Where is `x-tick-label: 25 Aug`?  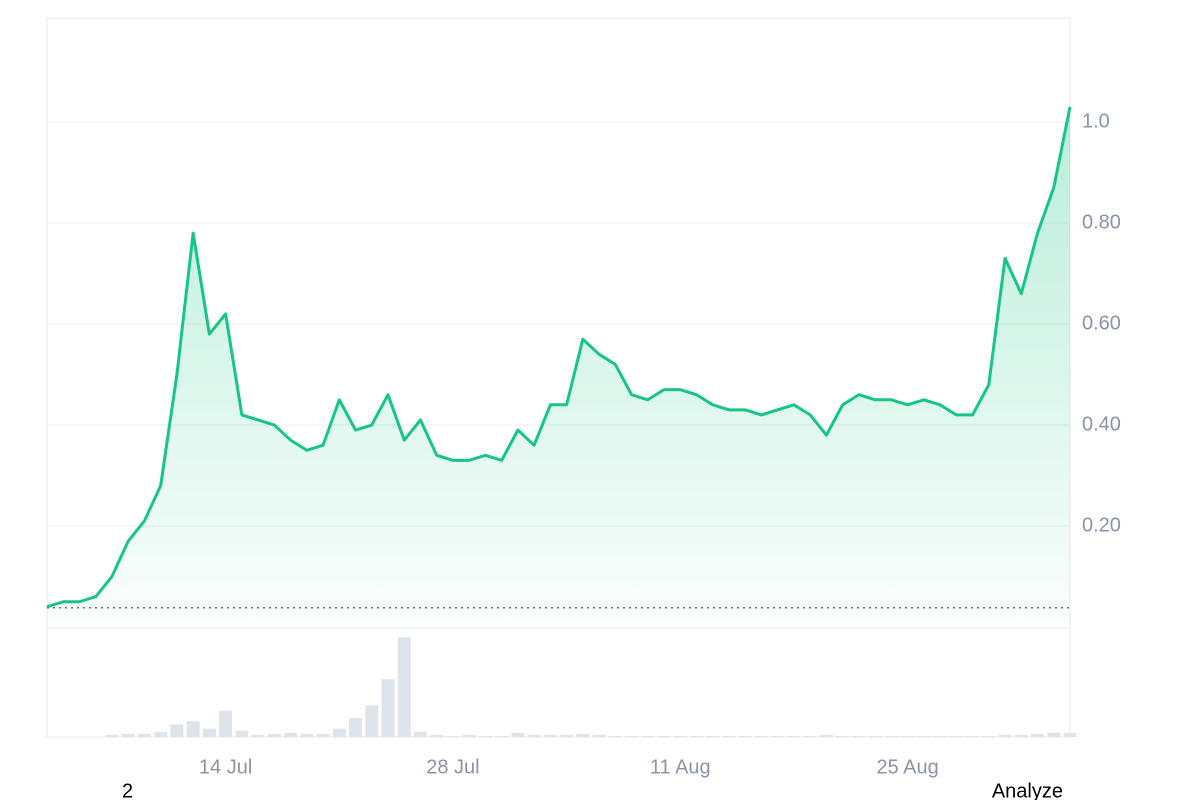
x-tick-label: 25 Aug is located at coordinates (907, 767).